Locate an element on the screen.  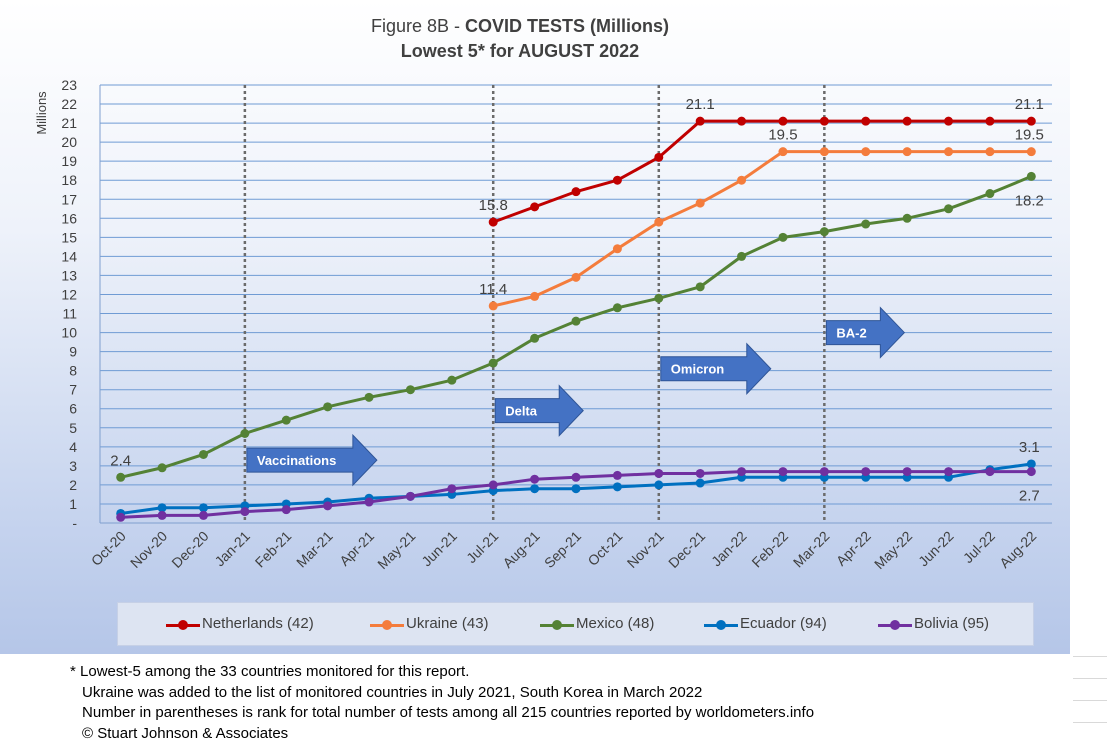
x-tick-label: Aug-21 is located at coordinates (520, 549).